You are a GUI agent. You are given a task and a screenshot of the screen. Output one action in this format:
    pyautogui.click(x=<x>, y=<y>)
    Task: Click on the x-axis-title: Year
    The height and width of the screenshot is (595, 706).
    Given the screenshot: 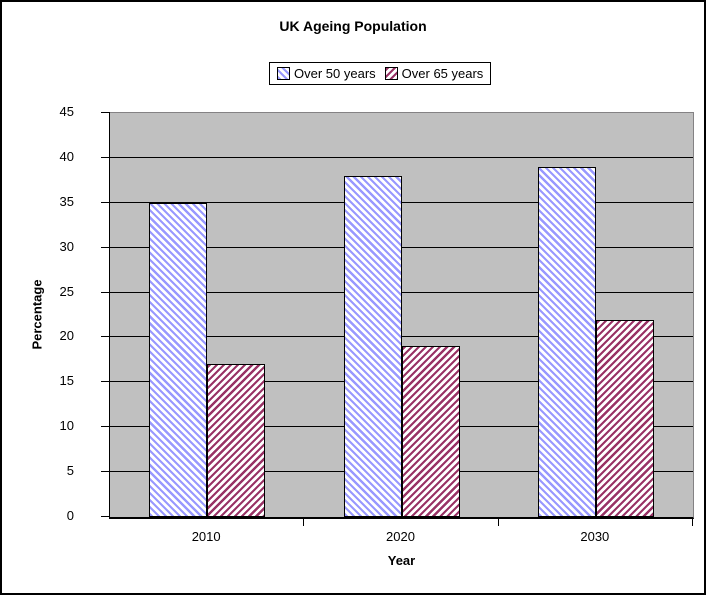 What is the action you would take?
    pyautogui.click(x=401, y=560)
    